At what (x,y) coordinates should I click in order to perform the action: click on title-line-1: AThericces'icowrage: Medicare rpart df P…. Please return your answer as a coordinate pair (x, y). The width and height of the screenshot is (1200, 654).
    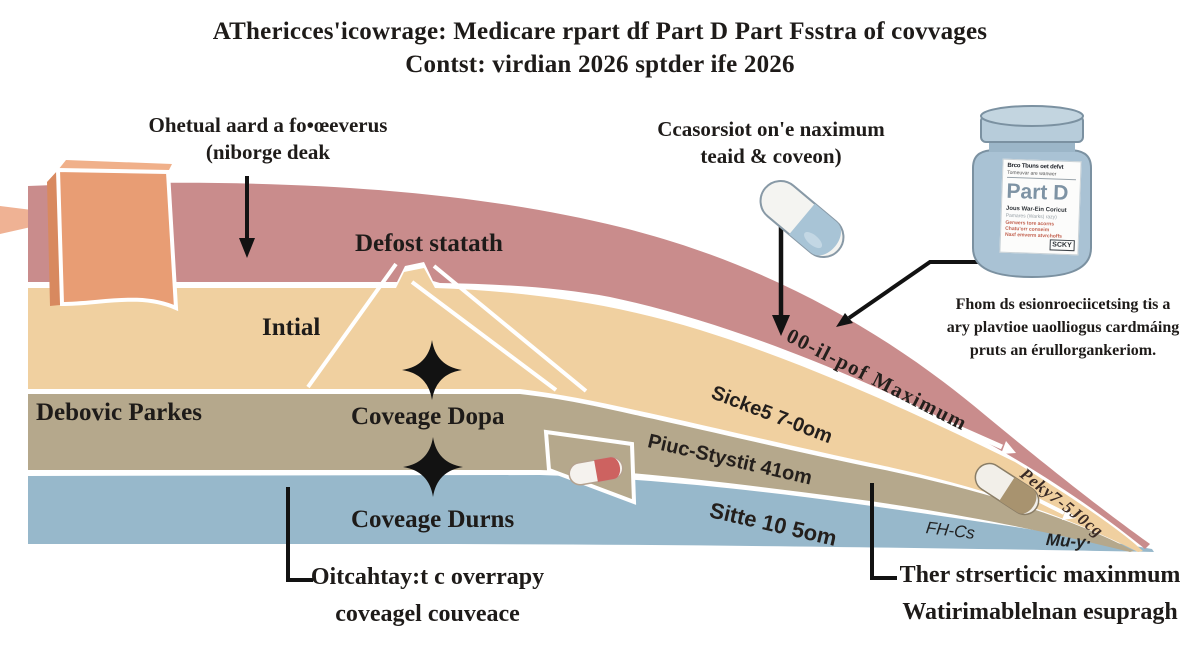
    Looking at the image, I should click on (600, 31).